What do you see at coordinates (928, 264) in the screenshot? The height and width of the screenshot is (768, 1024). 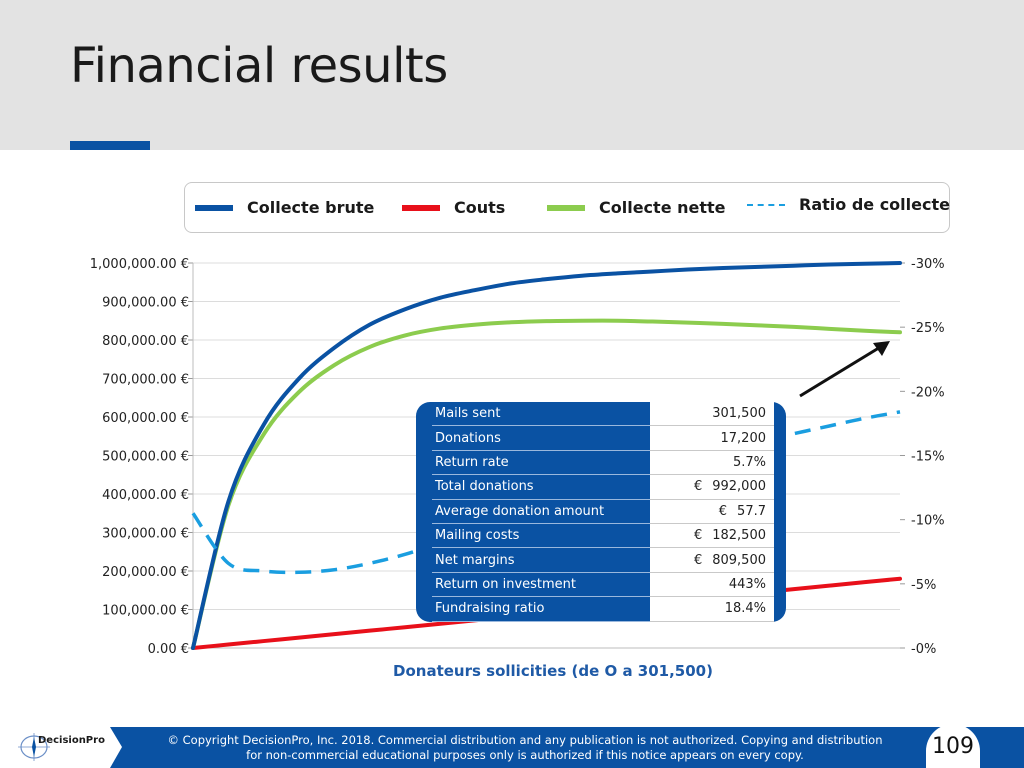 I see `y2-tick-label: -30%` at bounding box center [928, 264].